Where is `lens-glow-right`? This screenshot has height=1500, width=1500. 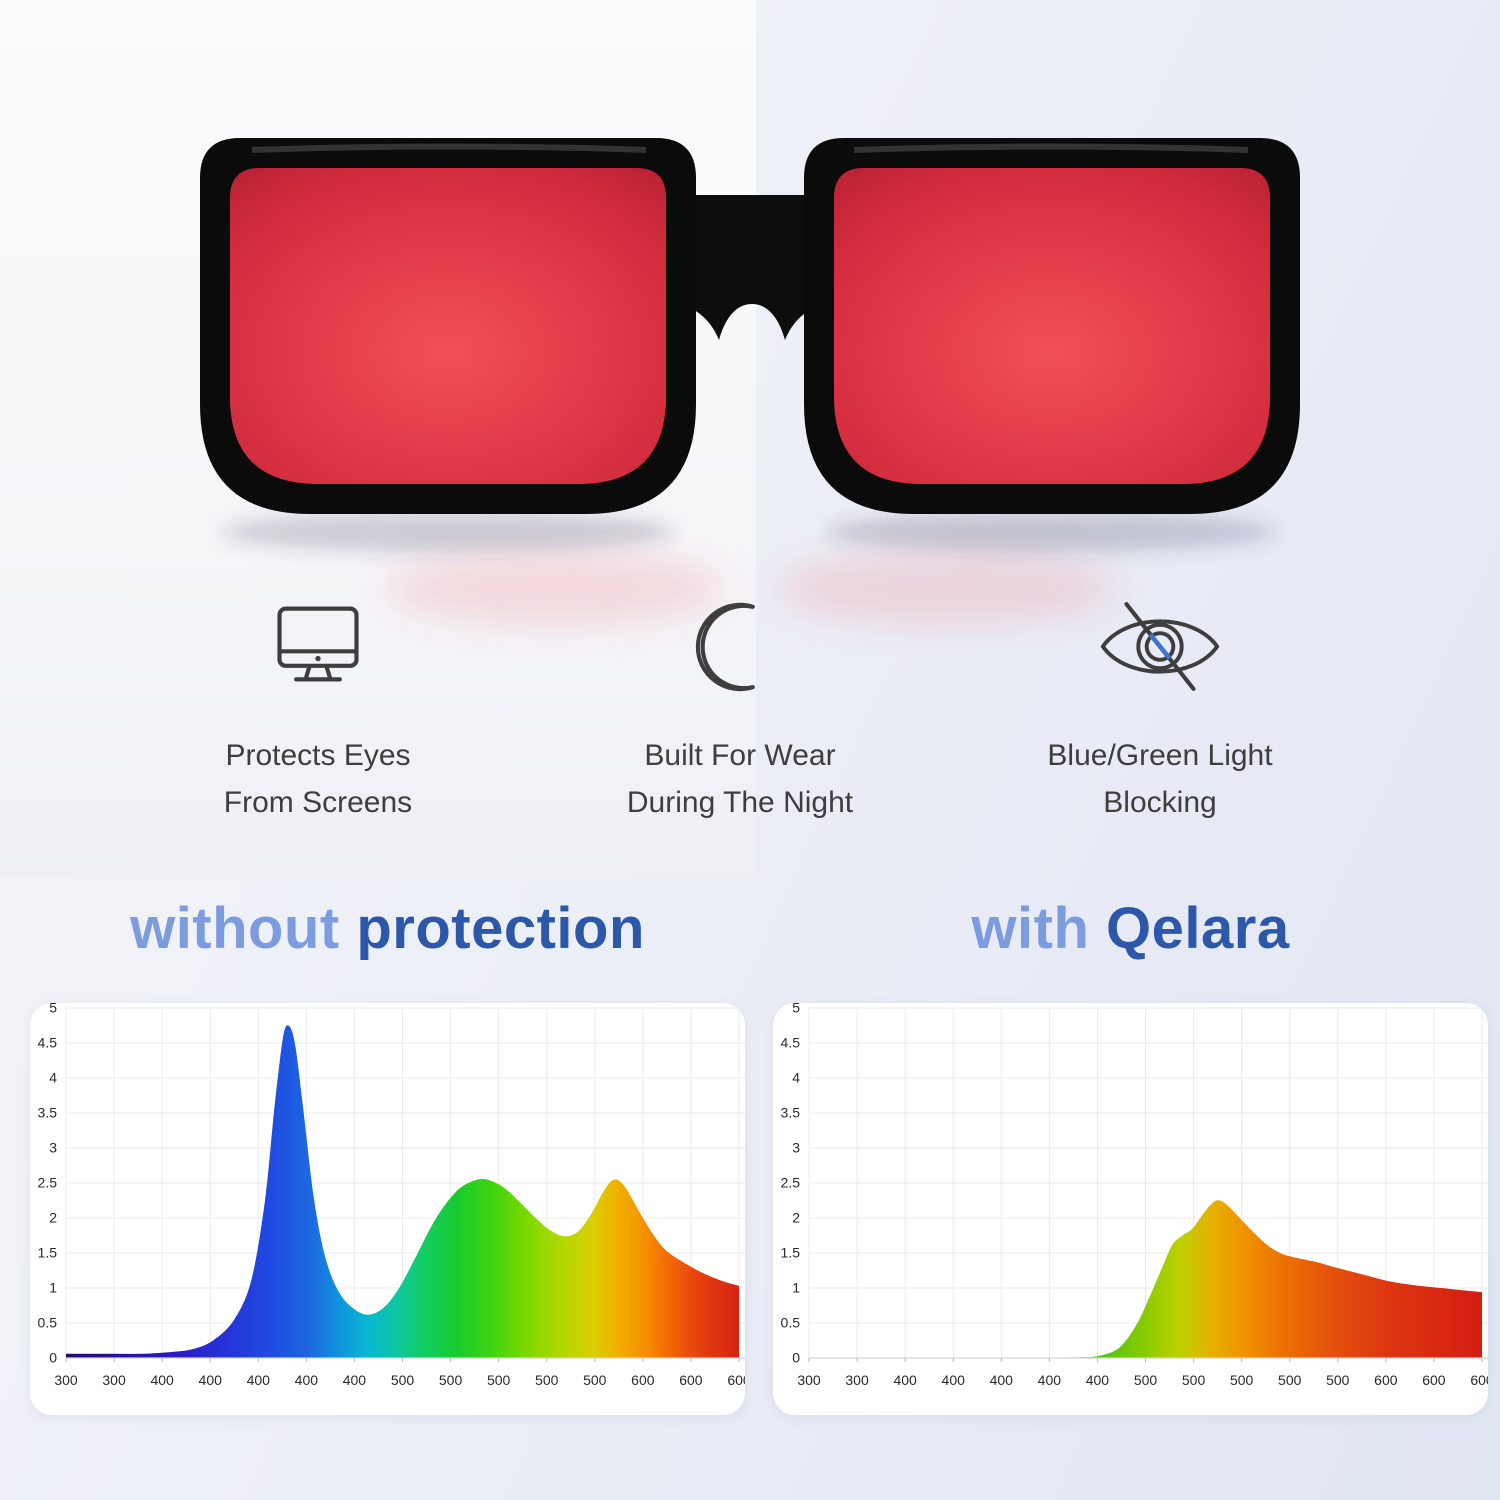 lens-glow-right is located at coordinates (945, 588).